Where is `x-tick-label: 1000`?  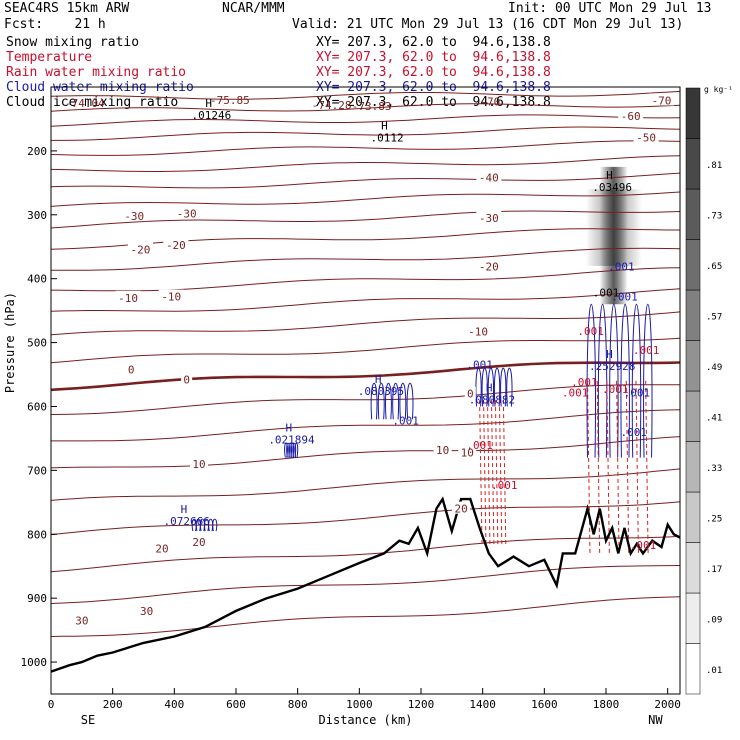 x-tick-label: 1000 is located at coordinates (359, 704).